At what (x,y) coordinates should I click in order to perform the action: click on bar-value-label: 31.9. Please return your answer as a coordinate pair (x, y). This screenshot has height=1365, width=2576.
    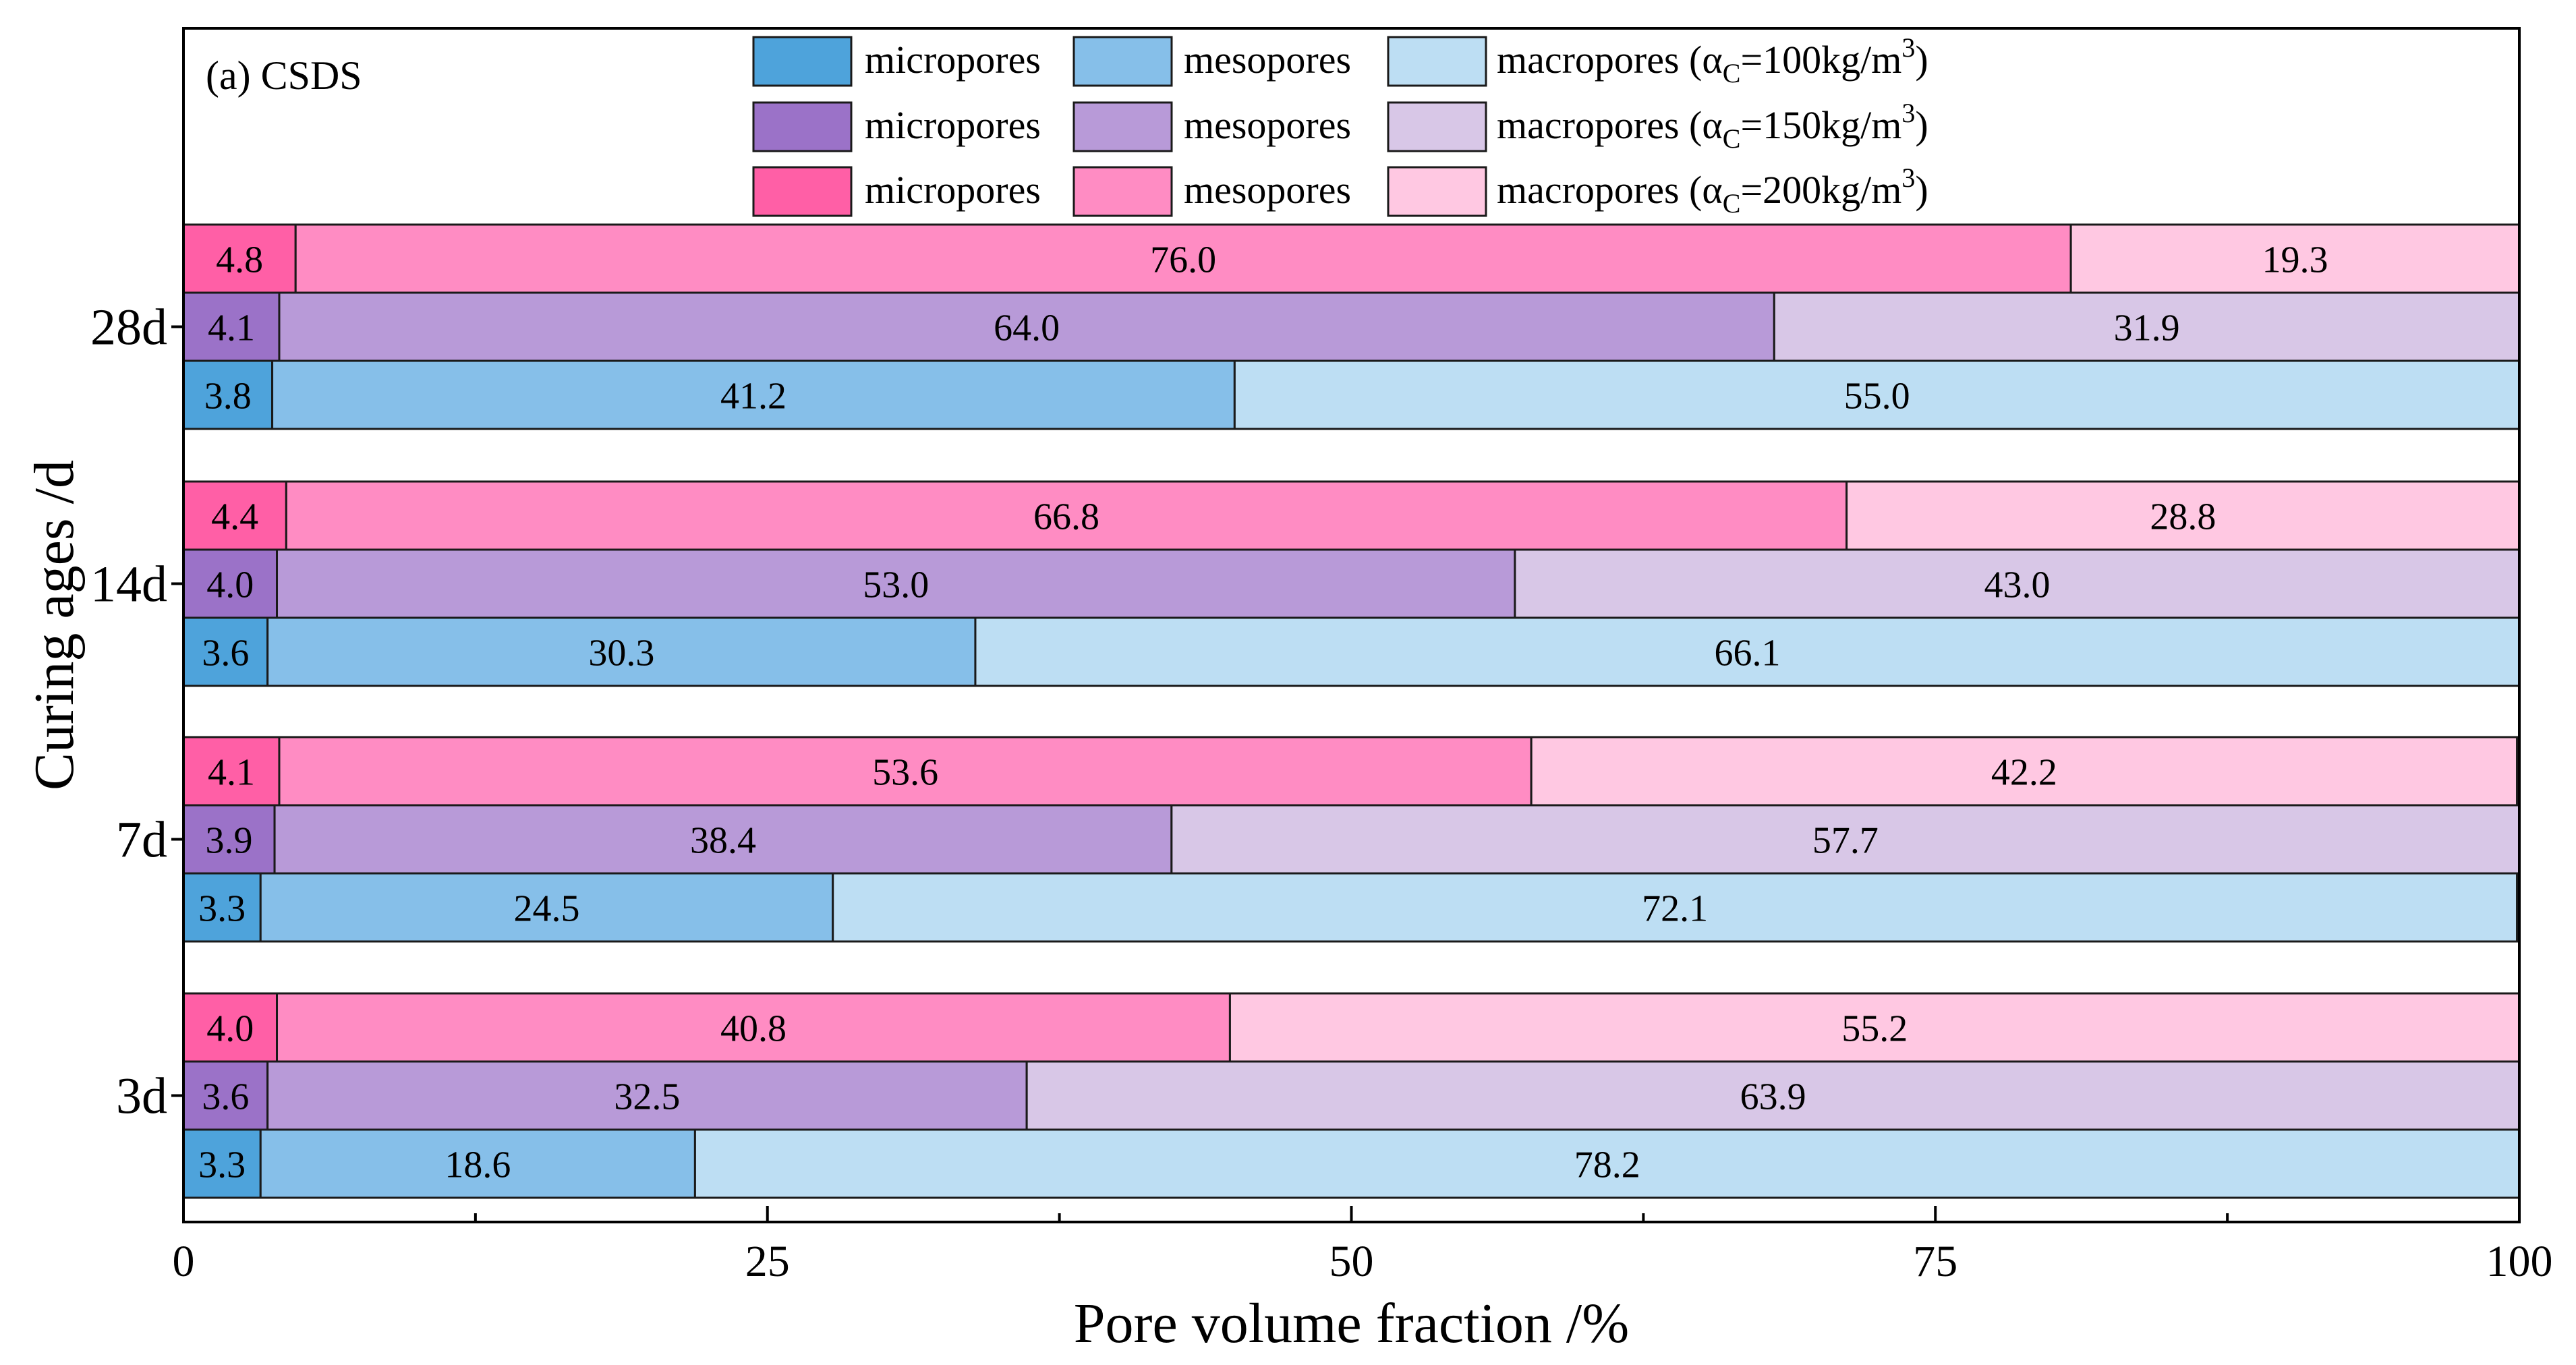
    Looking at the image, I should click on (2147, 329).